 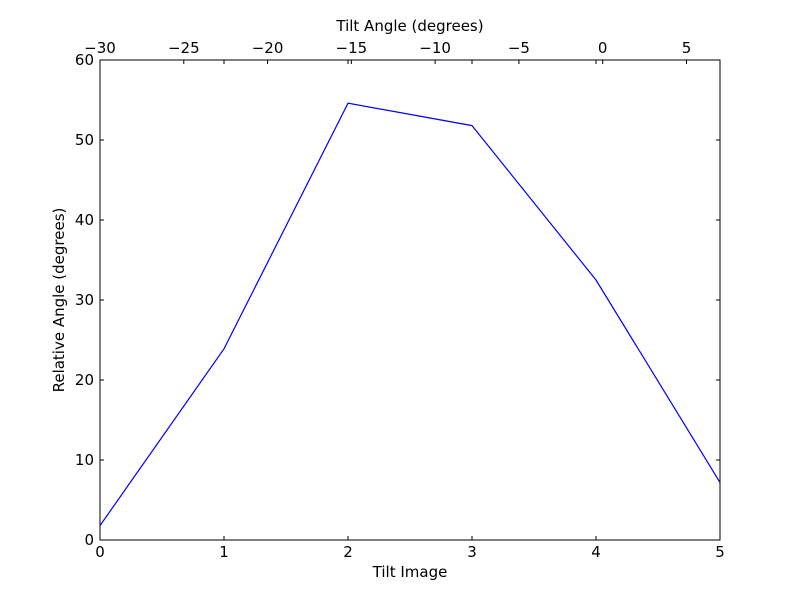 I want to click on y-tick-label: 40, so click(x=84, y=220).